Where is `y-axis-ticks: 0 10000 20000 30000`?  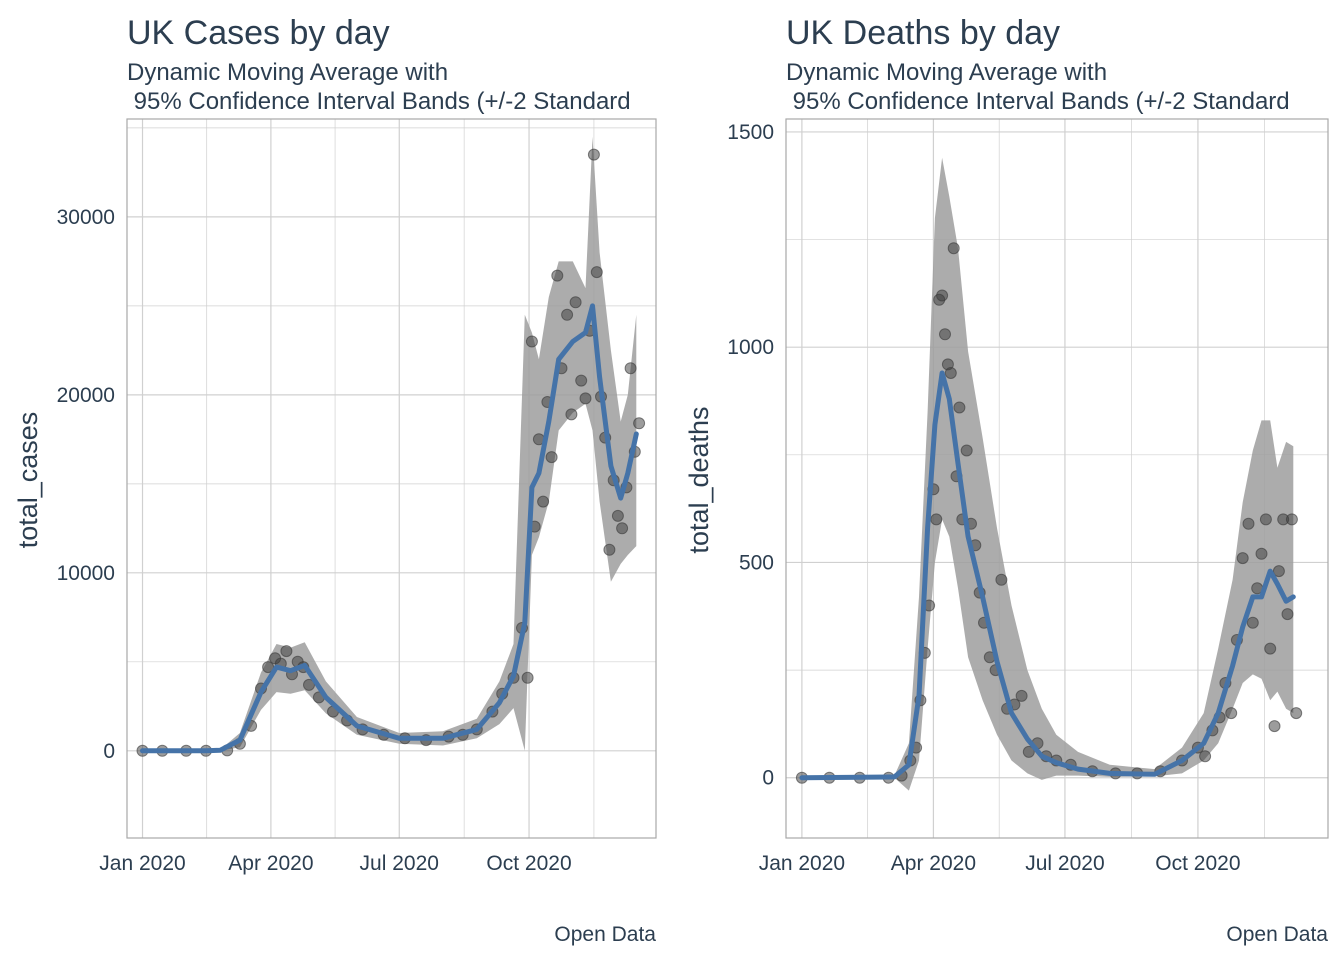 y-axis-ticks: 0 10000 20000 30000 is located at coordinates (86, 484).